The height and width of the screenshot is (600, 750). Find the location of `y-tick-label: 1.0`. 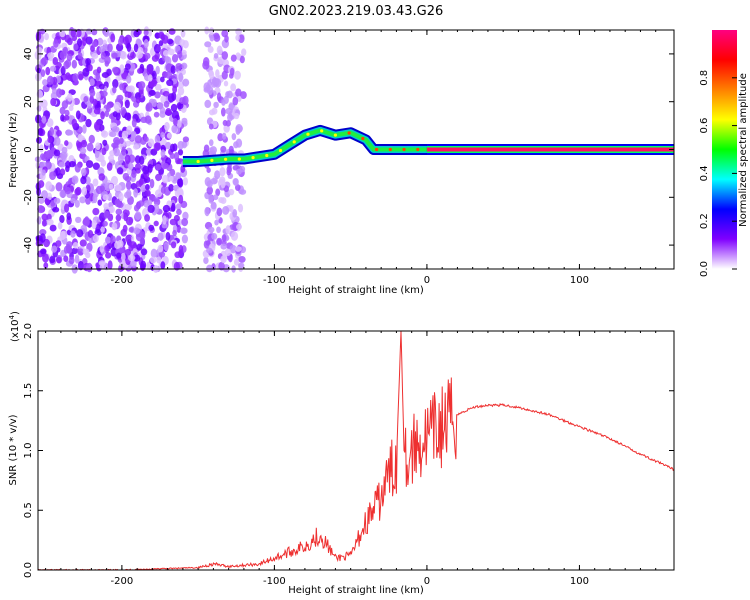

y-tick-label: 1.0 is located at coordinates (28, 451).